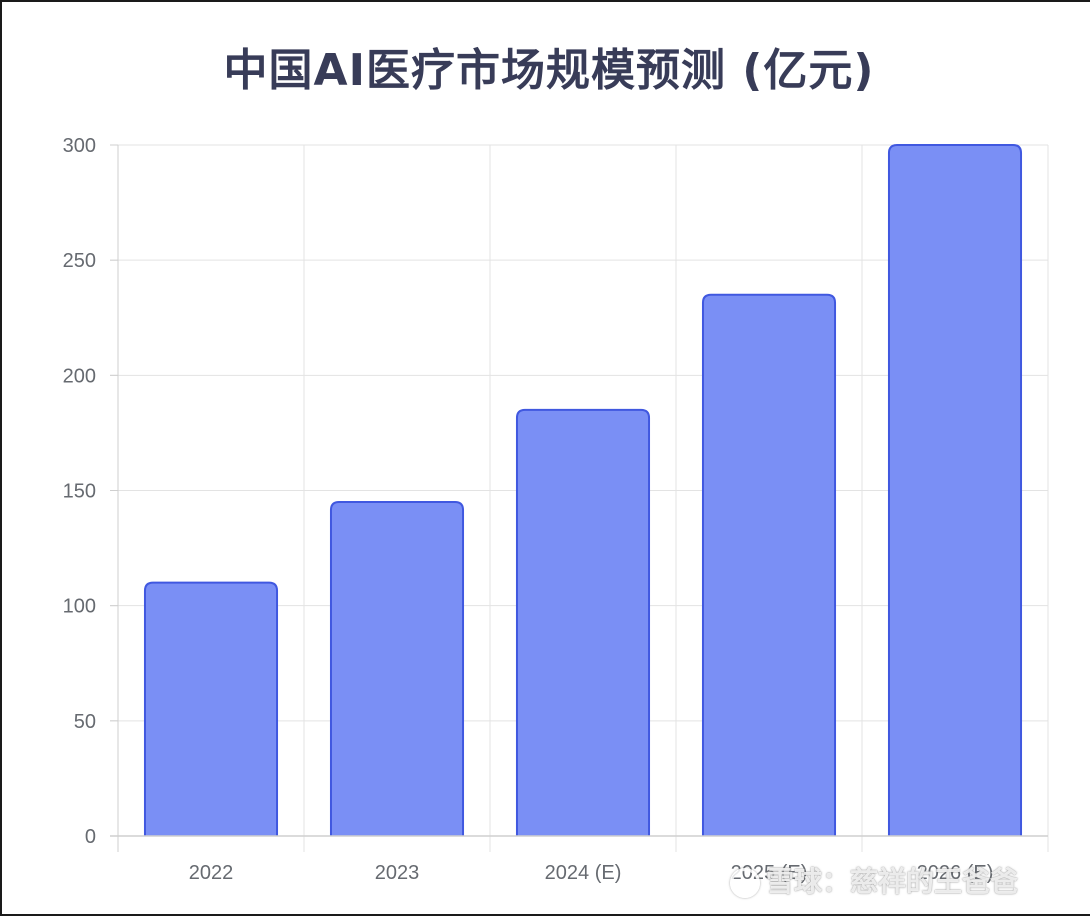 The height and width of the screenshot is (916, 1090). I want to click on x-tick-label: 2024 (E), so click(583, 873).